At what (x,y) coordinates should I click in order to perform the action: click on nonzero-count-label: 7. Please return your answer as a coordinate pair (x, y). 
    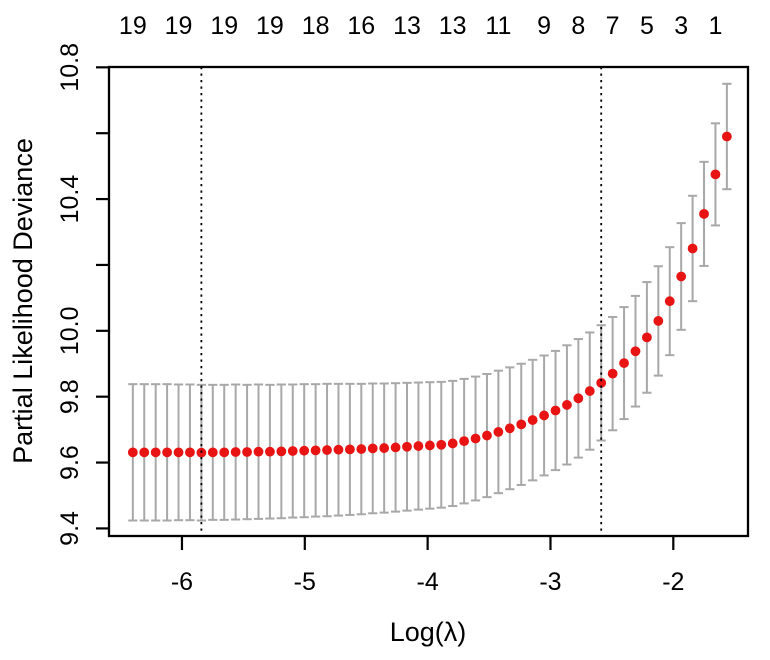
    Looking at the image, I should click on (613, 26).